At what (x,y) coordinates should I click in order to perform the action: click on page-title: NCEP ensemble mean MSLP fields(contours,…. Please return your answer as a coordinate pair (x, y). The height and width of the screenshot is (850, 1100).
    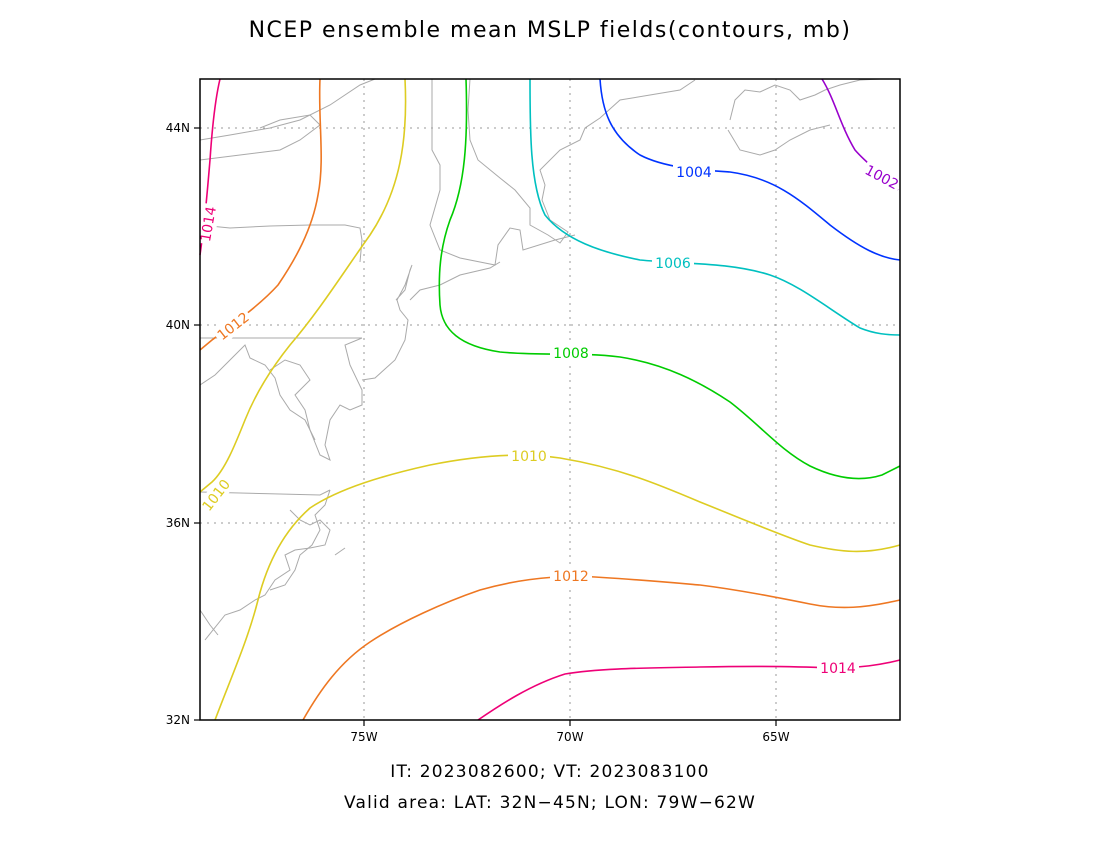
    Looking at the image, I should click on (550, 30).